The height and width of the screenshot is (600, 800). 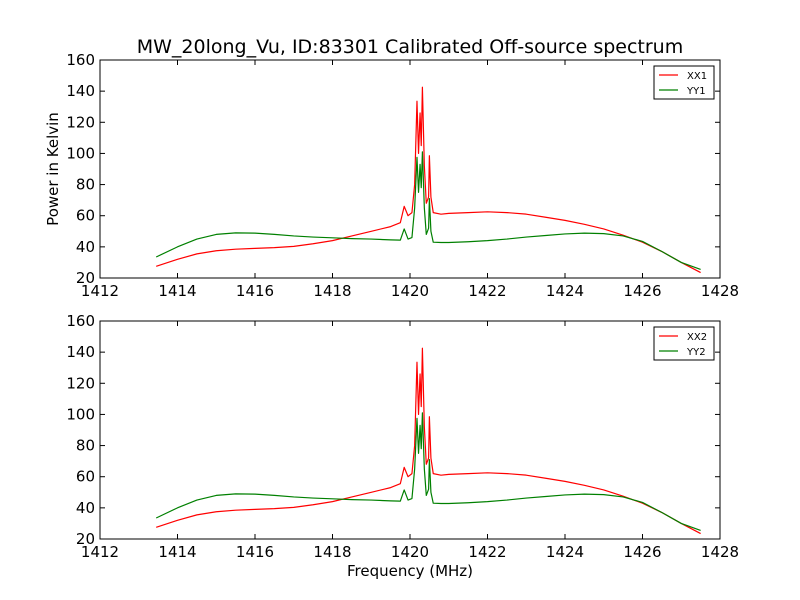 I want to click on series-line-yy1, so click(x=428, y=211).